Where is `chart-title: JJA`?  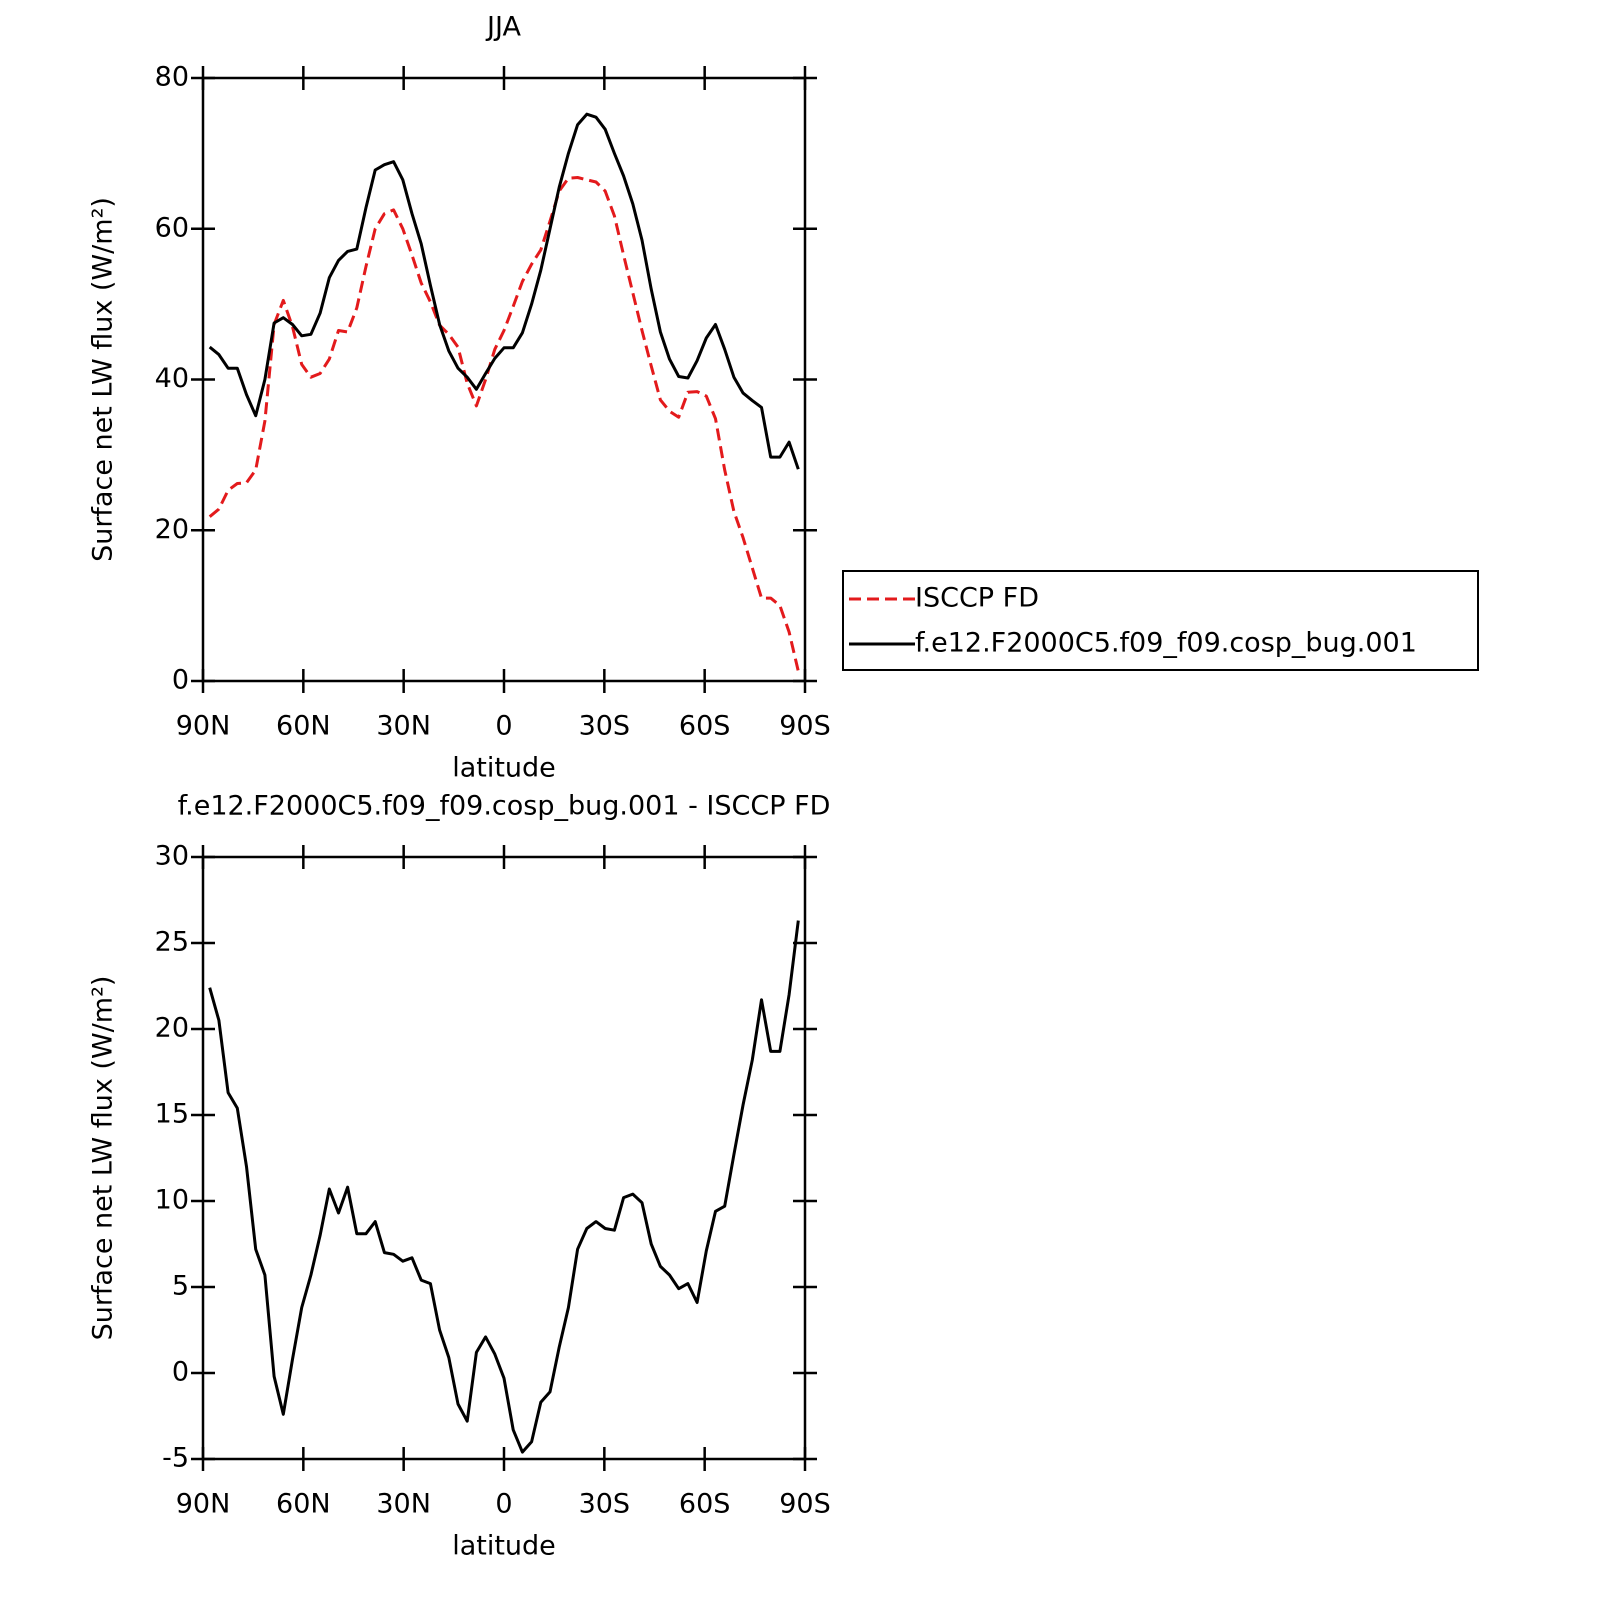 chart-title: JJA is located at coordinates (503, 27).